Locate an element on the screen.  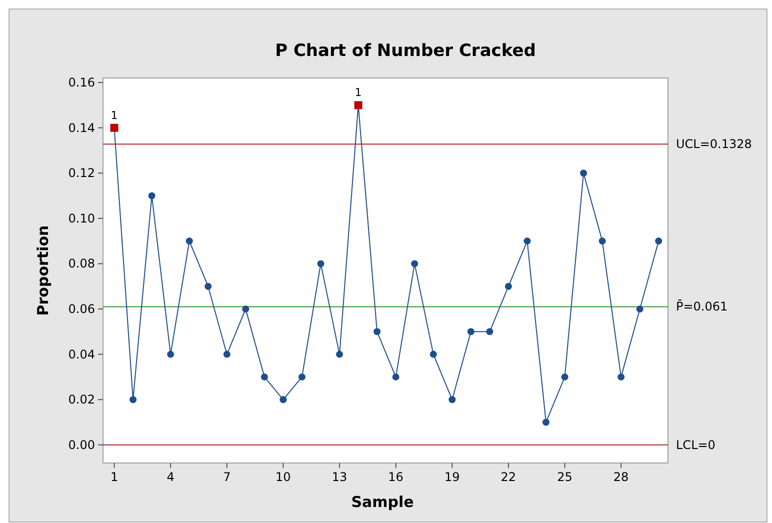
ref-line-label: P̄=0.061 is located at coordinates (702, 307).